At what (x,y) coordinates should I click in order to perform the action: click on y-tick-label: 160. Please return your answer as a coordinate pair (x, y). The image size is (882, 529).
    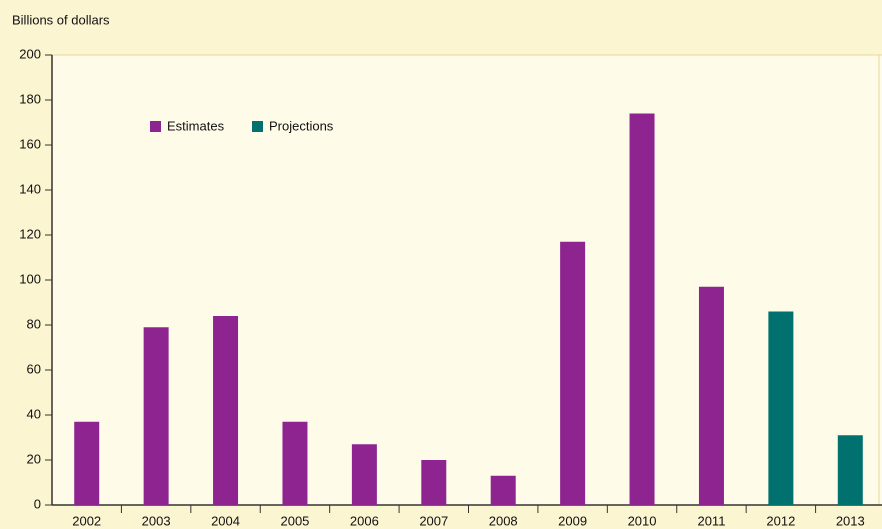
    Looking at the image, I should click on (30, 143).